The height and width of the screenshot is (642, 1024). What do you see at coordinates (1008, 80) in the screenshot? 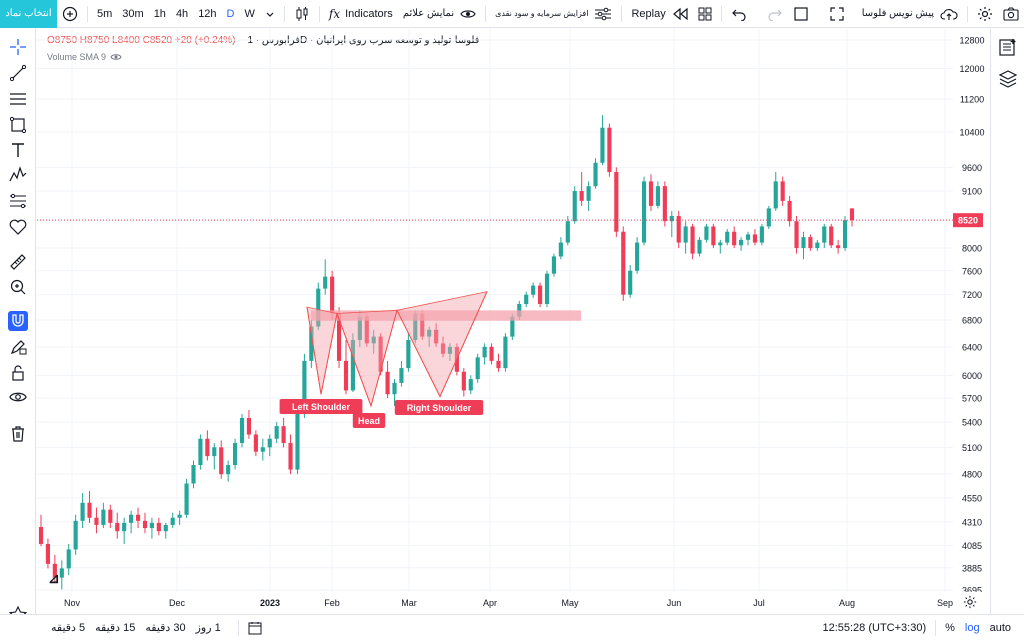
I see `layers-icon` at bounding box center [1008, 80].